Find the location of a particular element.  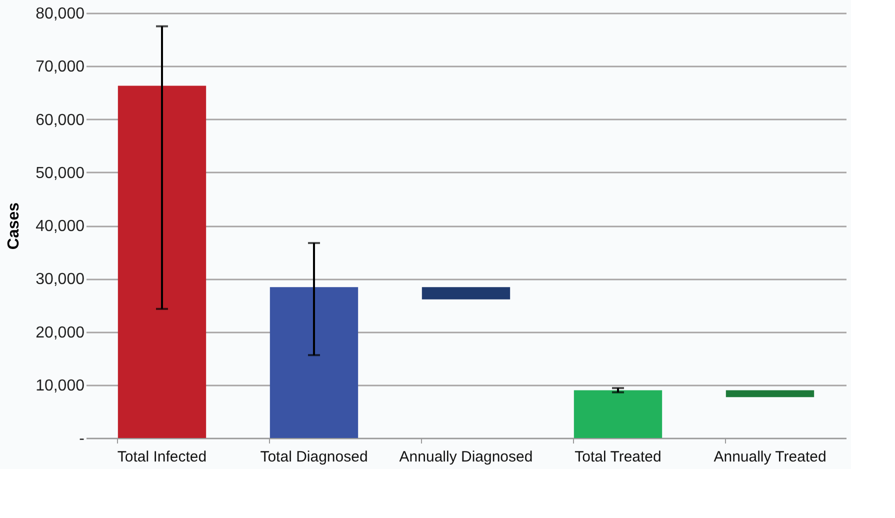

x-tick-label: Total Infected is located at coordinates (162, 457).